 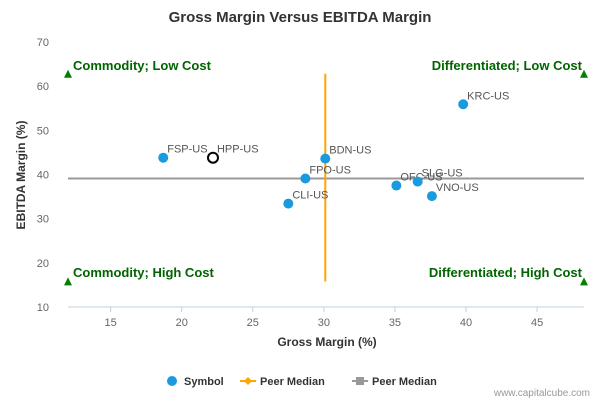 What do you see at coordinates (330, 170) in the screenshot?
I see `data-point-label: FPO-US` at bounding box center [330, 170].